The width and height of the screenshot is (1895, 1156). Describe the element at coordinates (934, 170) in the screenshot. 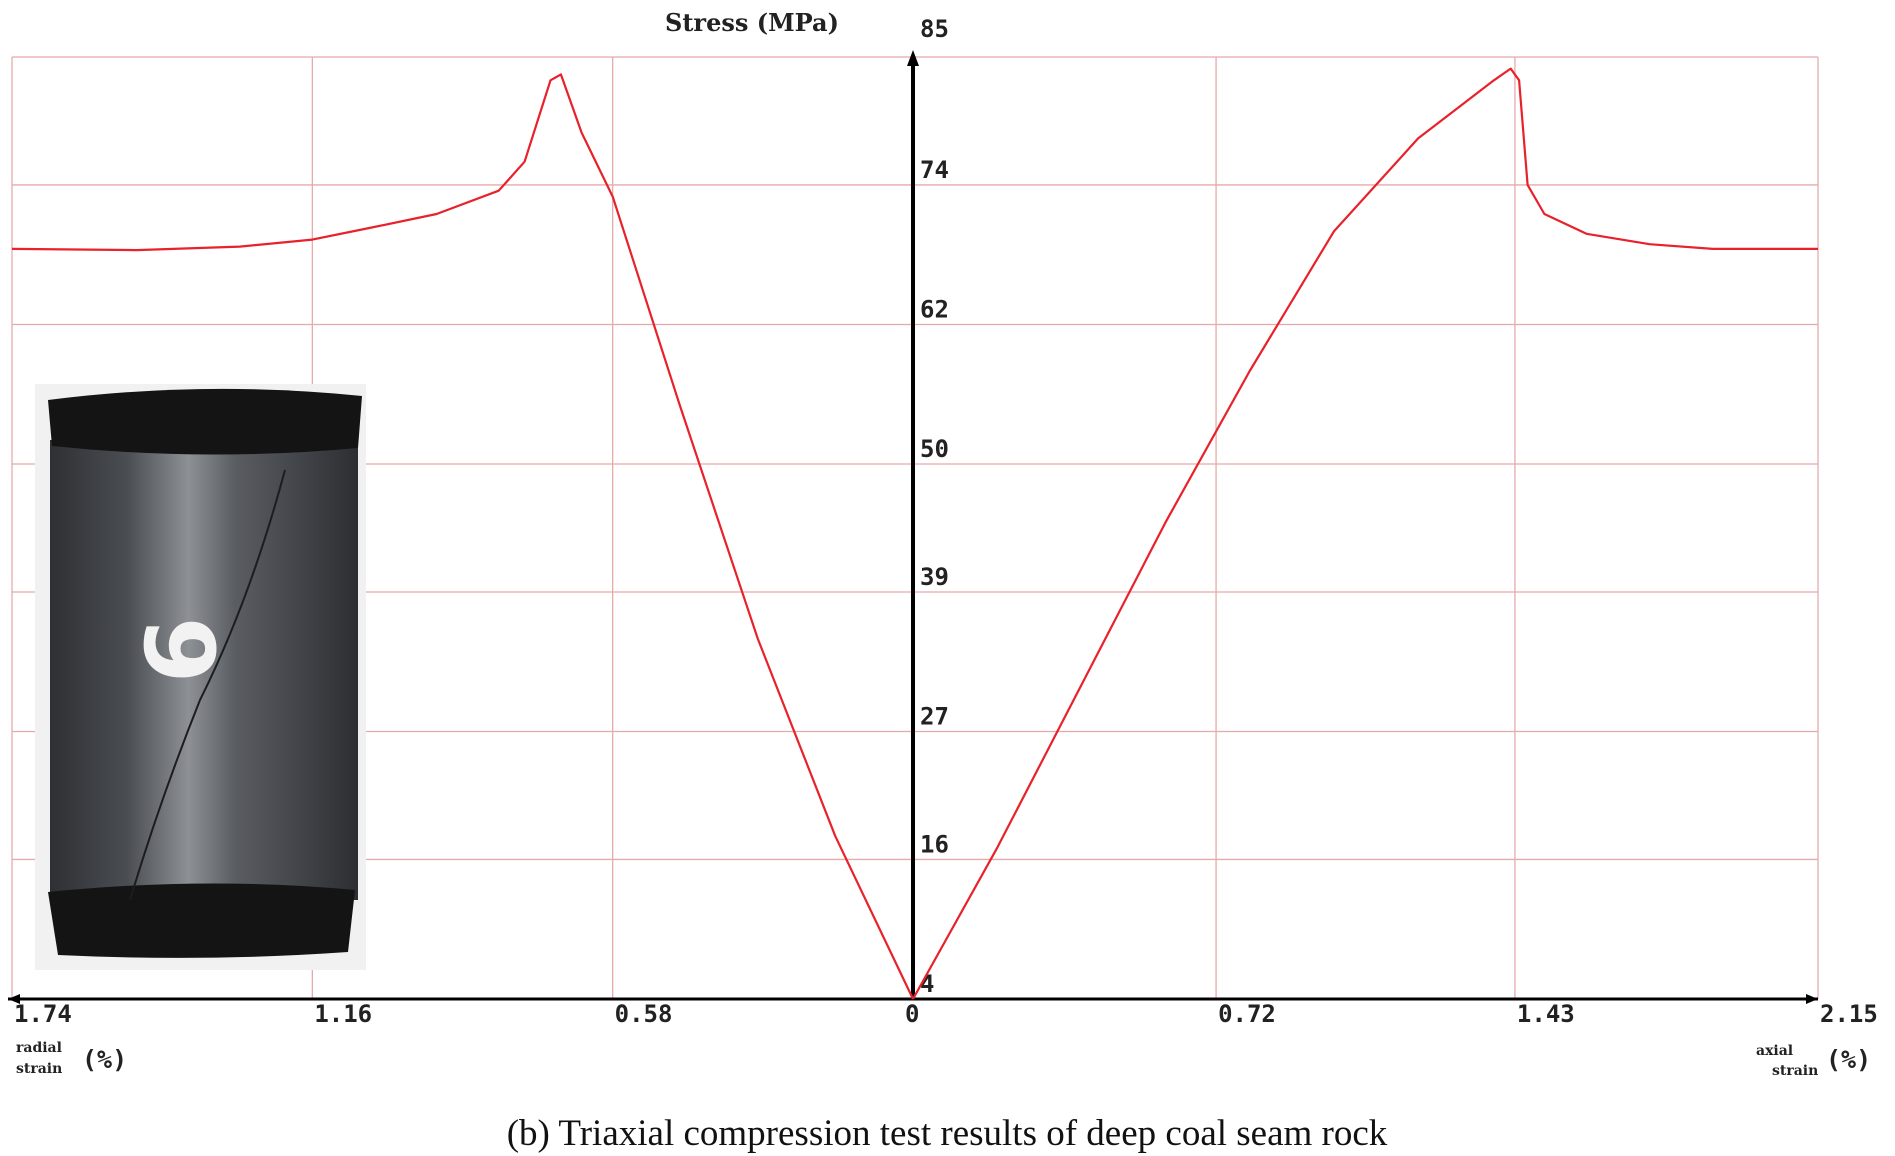

I see `y-tick-label: 74` at that location.